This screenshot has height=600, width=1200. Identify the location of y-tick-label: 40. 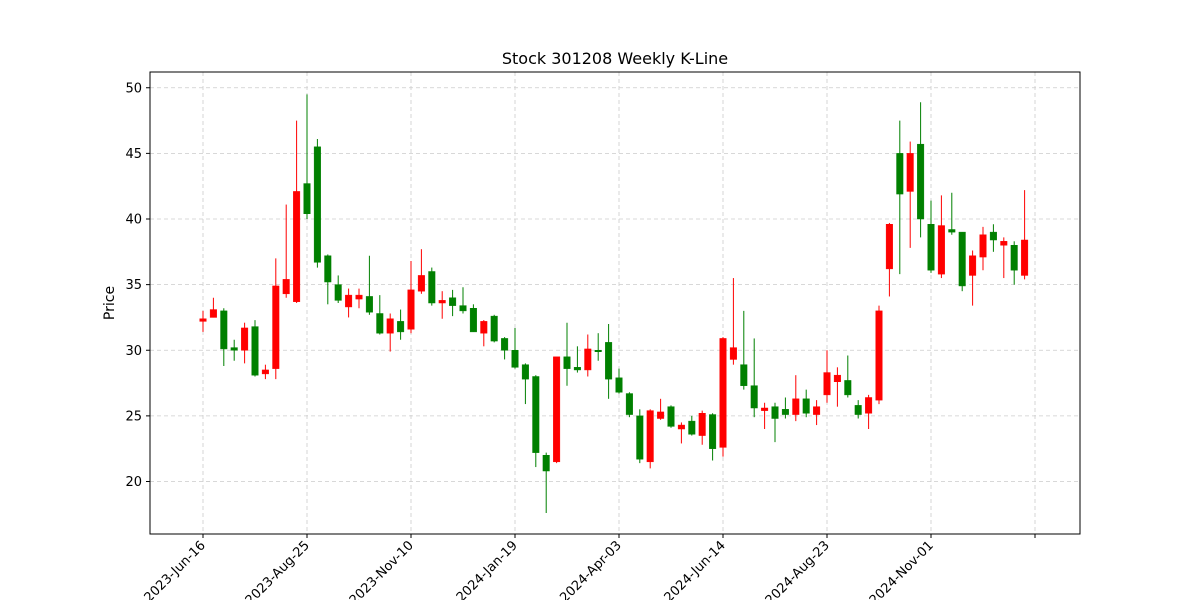
(133, 220).